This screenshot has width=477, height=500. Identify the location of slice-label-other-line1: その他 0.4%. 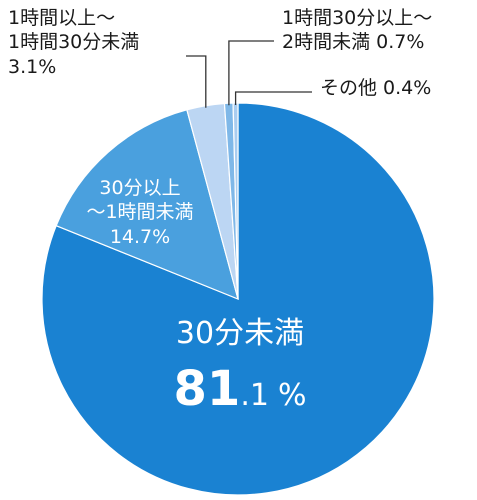
(376, 88).